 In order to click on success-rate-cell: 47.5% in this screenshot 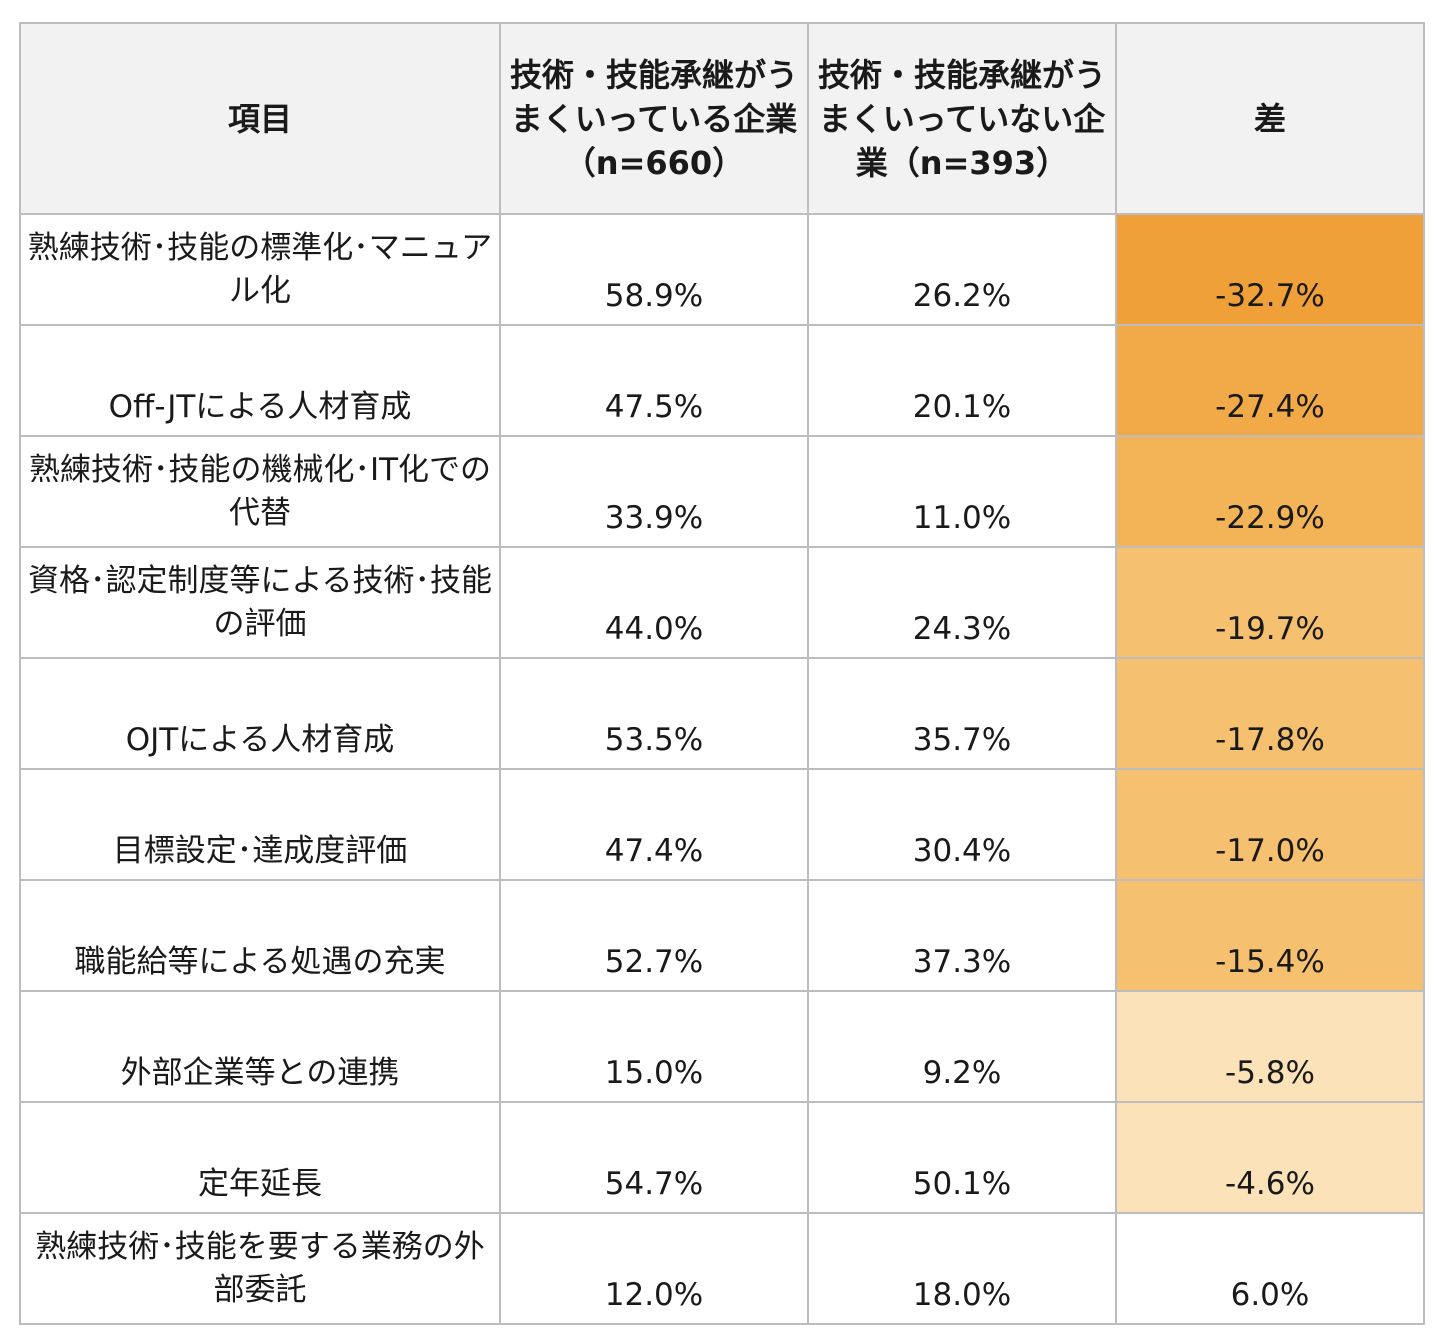, I will do `click(654, 380)`.